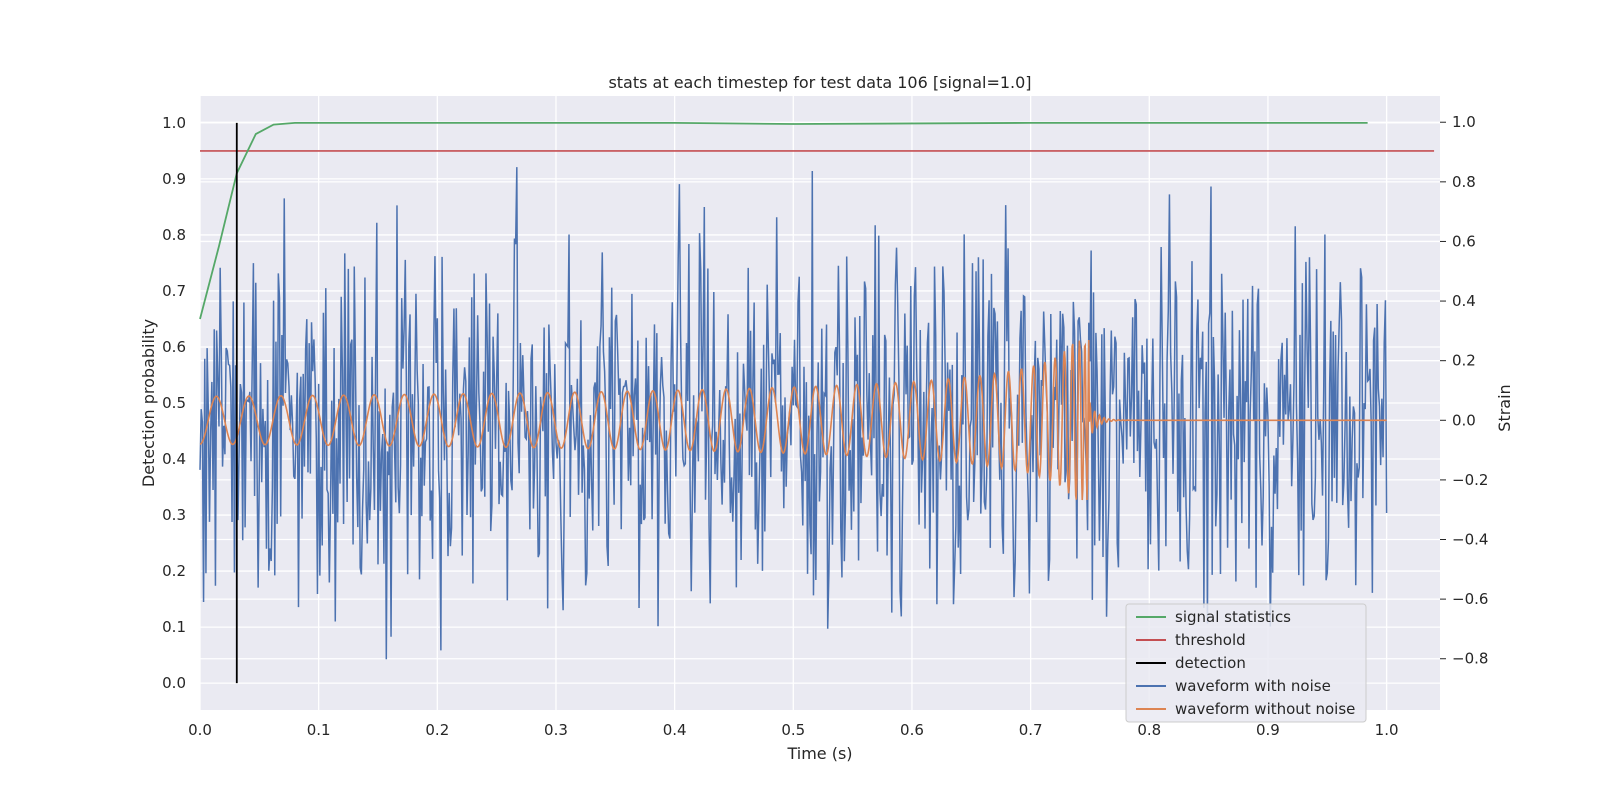  I want to click on y-tick-label: 0.3, so click(174, 515).